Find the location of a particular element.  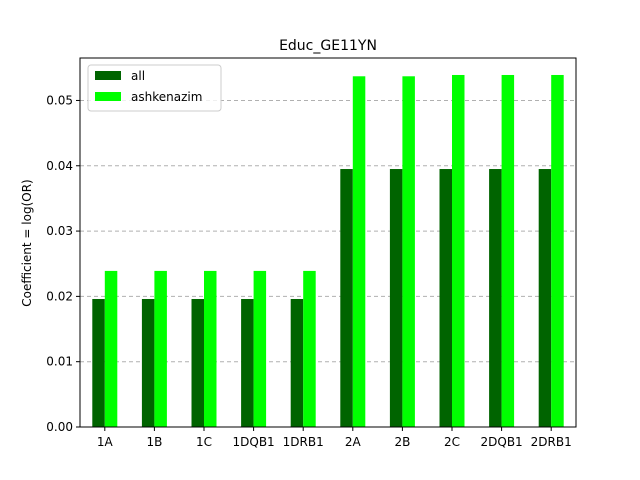

bar-all-2DQB1 is located at coordinates (495, 298).